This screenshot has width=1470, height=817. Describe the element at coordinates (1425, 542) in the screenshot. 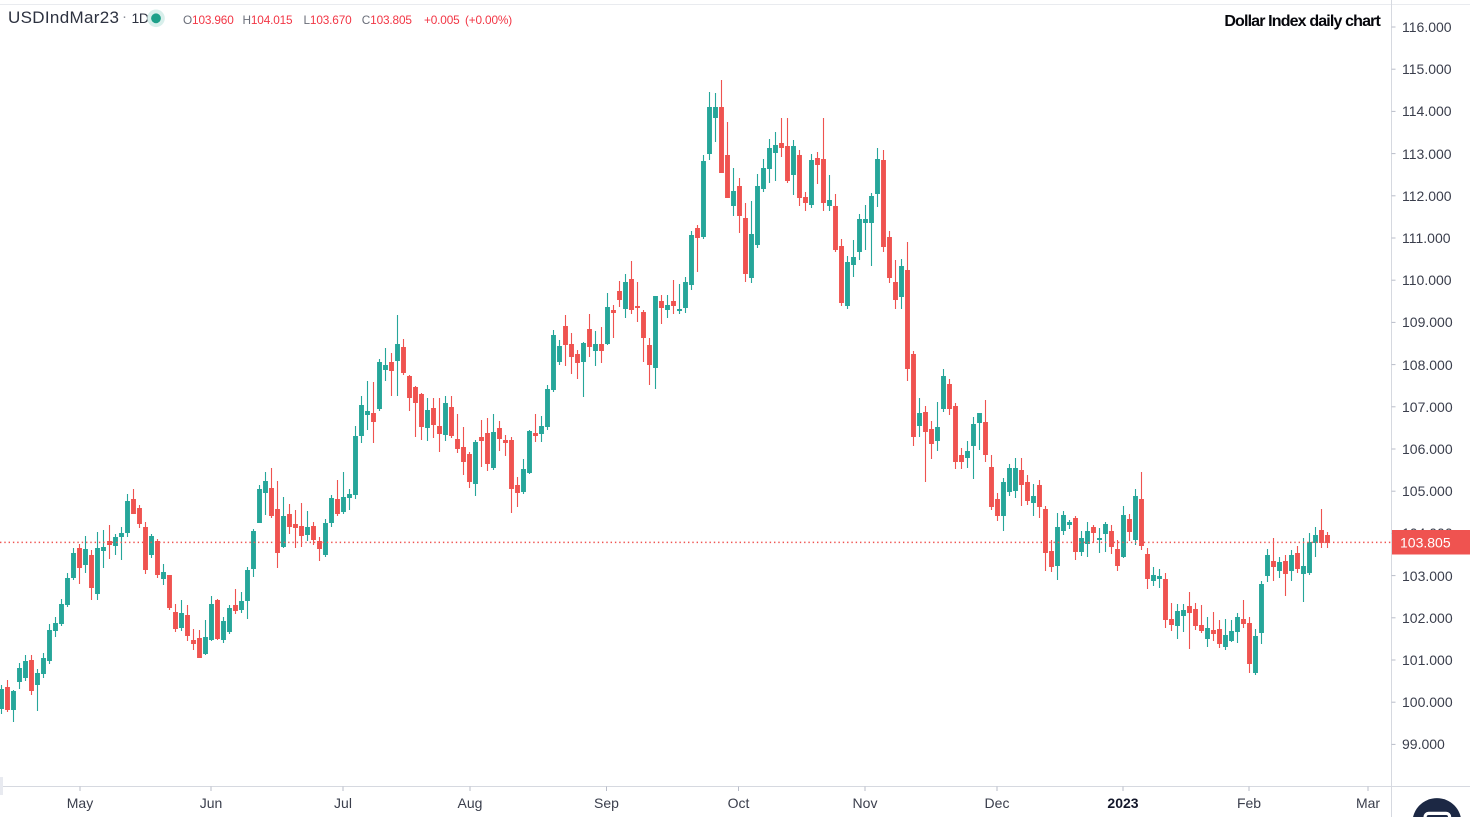

I see `svg-text: 103.805` at that location.